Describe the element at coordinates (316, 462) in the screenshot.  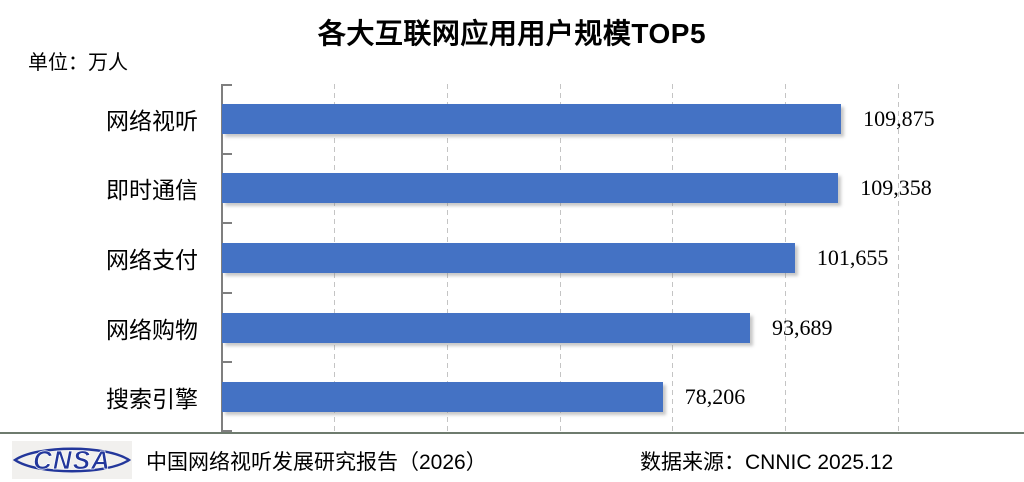
I see `report-title: 中国网络视听发展研究报告（2026）` at that location.